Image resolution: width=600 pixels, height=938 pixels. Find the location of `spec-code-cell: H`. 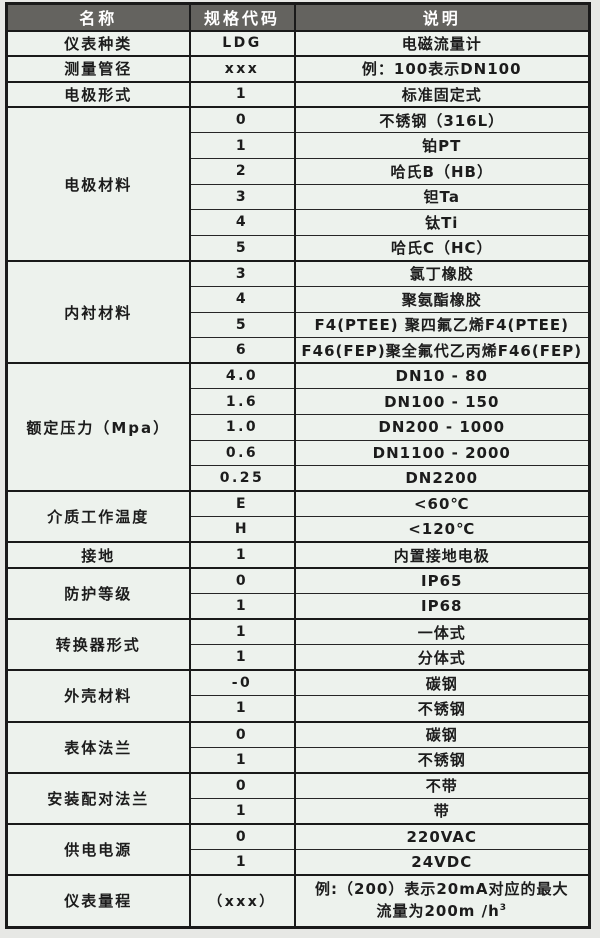

spec-code-cell: H is located at coordinates (242, 529).